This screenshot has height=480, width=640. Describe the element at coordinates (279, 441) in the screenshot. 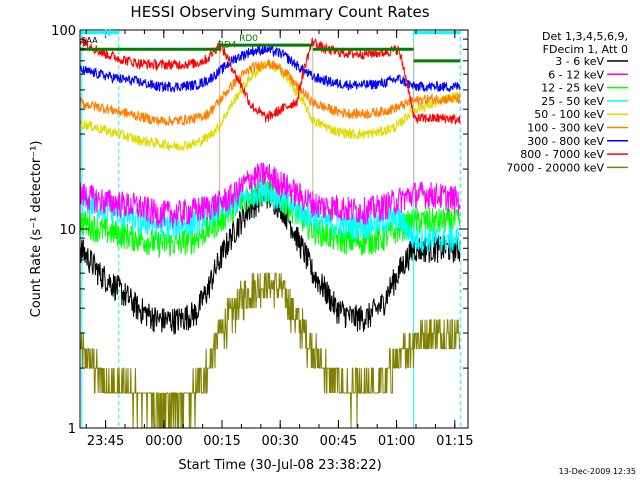

I see `x-tick-label-3: 00:30` at that location.